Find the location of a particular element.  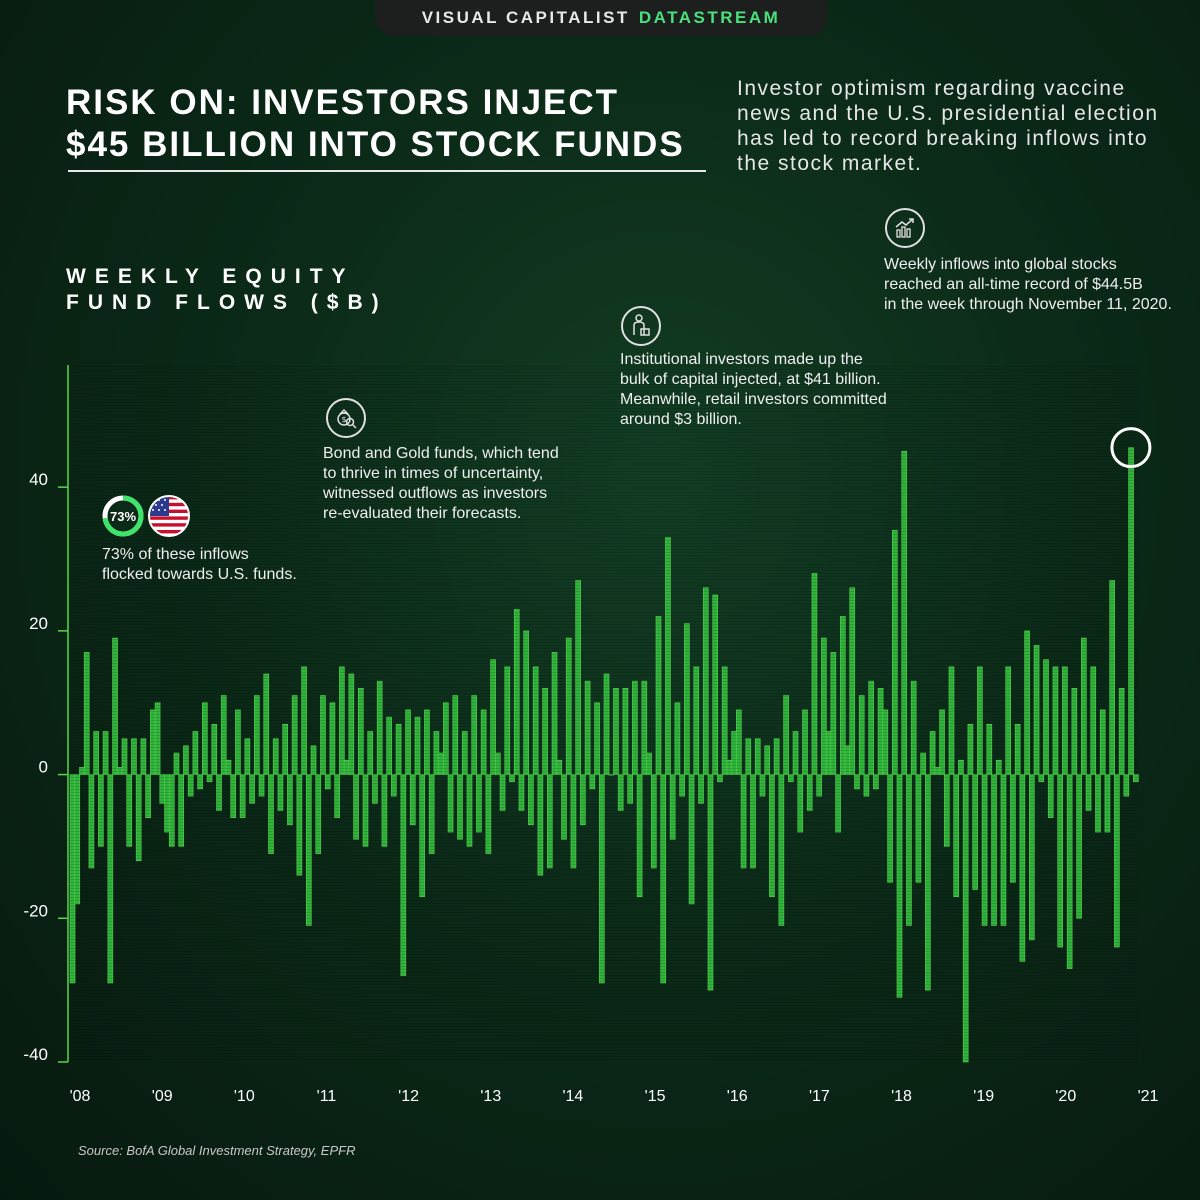

bond-gold-line-4: re-evaluated their forecasts. is located at coordinates (422, 513).